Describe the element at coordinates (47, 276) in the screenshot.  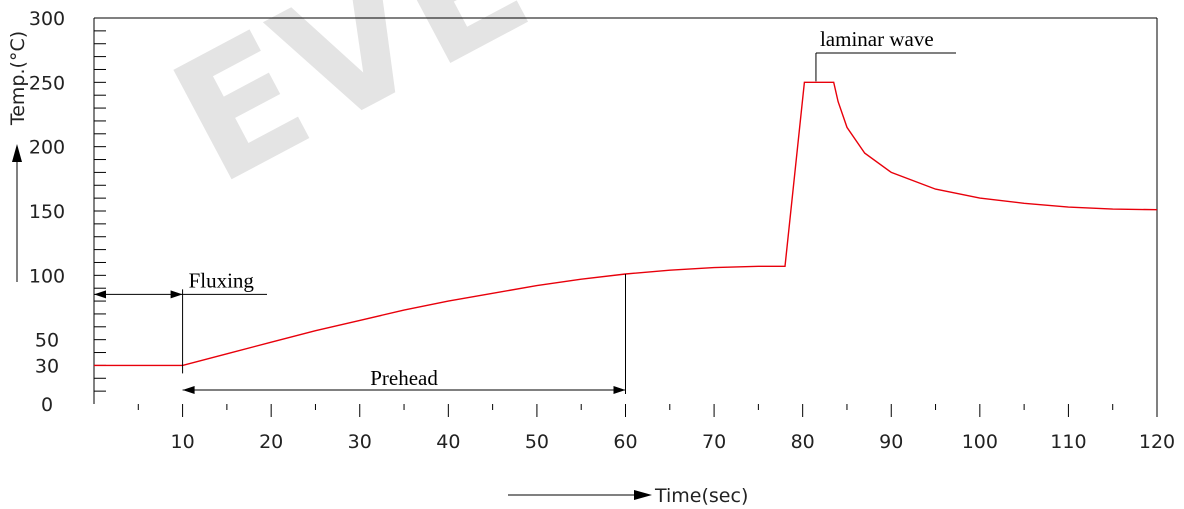
I see `y-tick-label: 100` at that location.